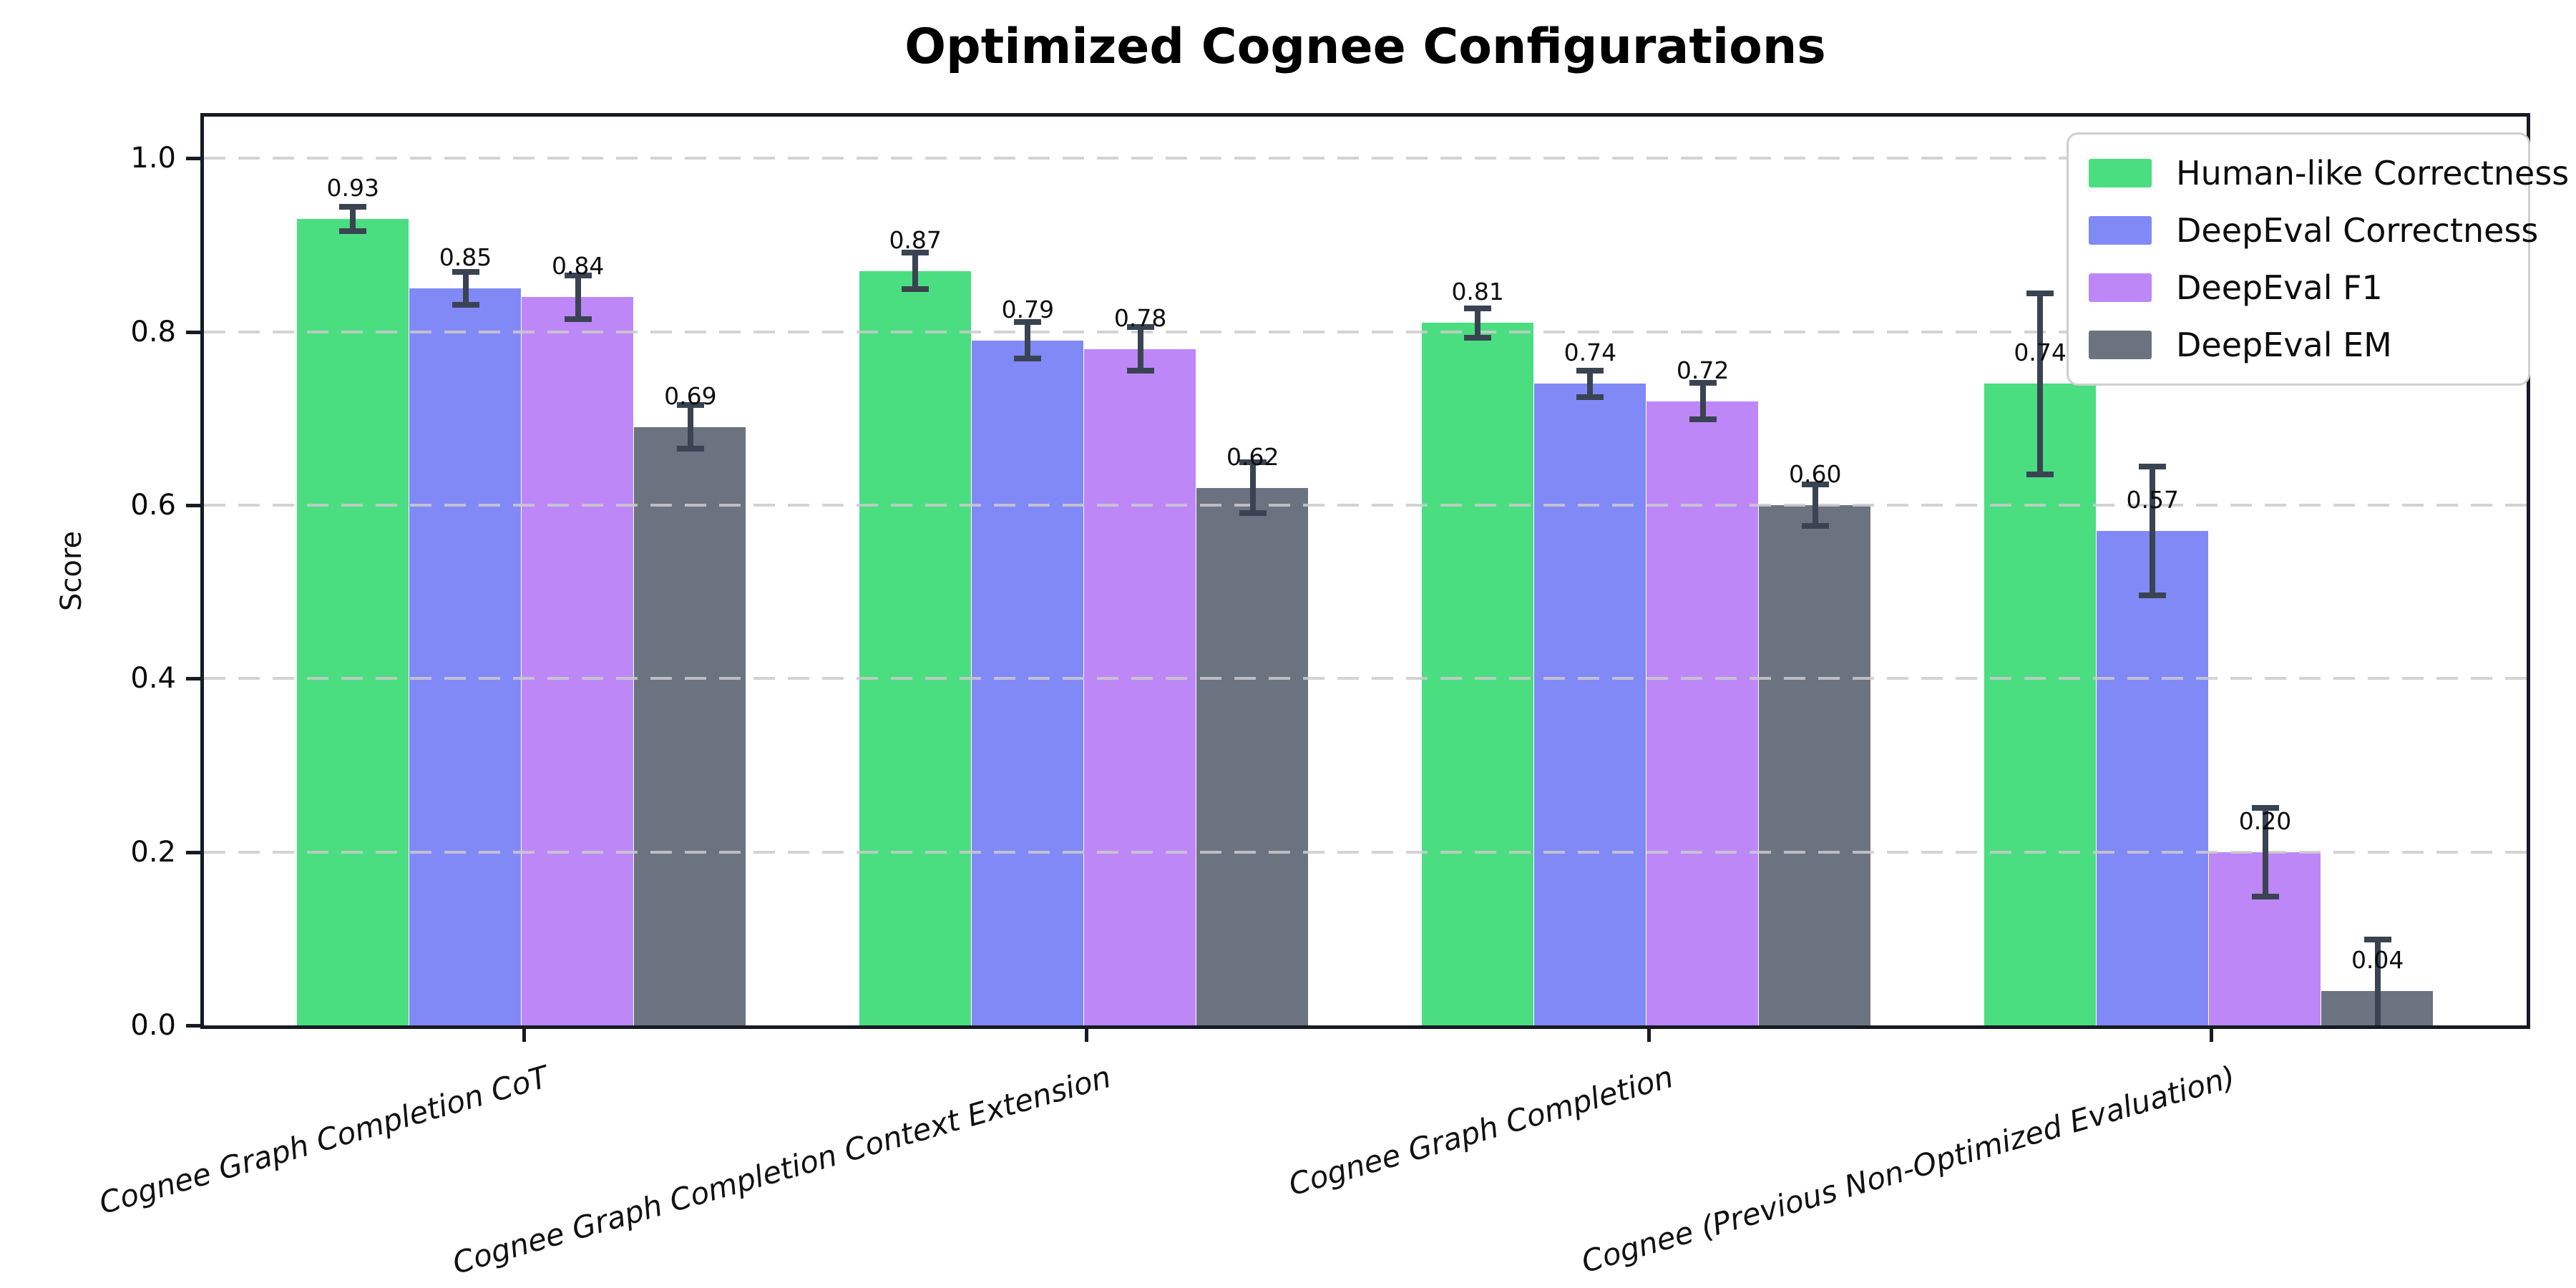  Describe the element at coordinates (1252, 456) in the screenshot. I see `bar-value-label: 0.62` at that location.